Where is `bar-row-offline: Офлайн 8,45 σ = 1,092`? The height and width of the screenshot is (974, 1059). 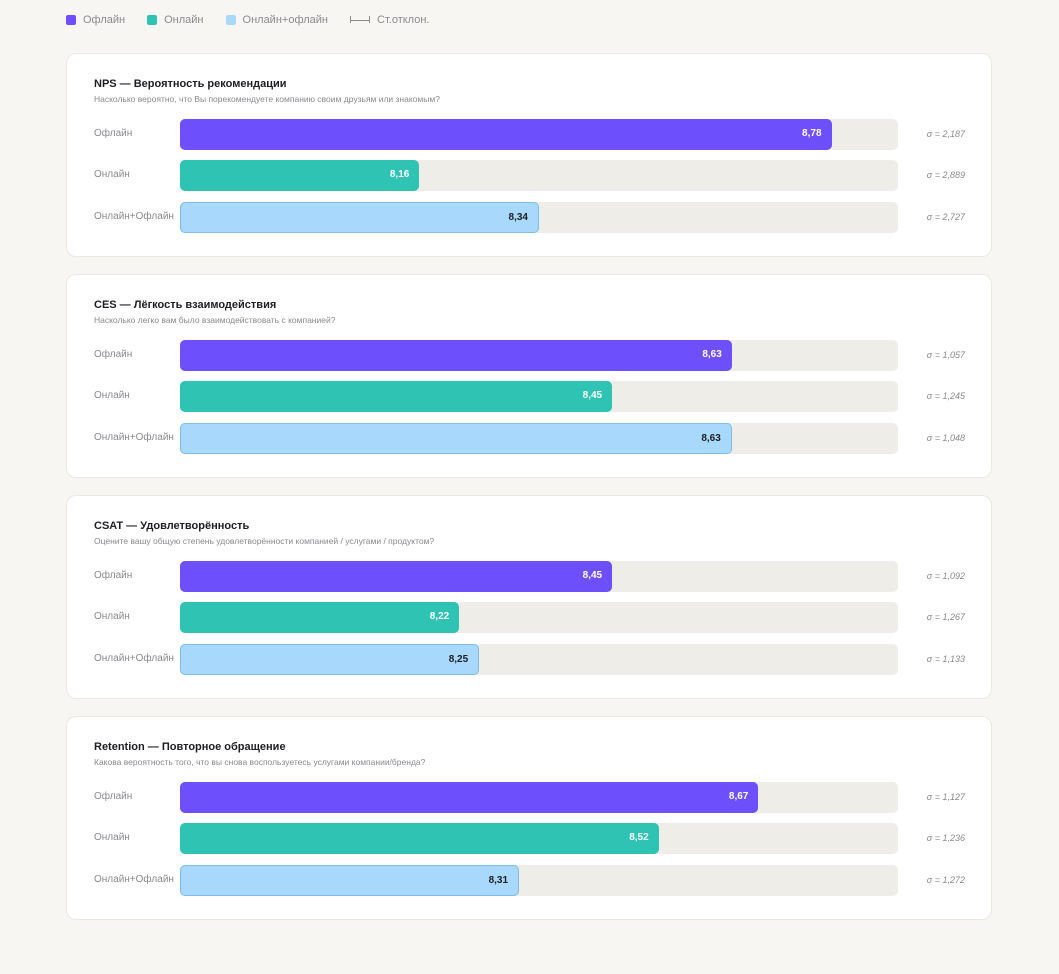
bar-row-offline: Офлайн 8,45 σ = 1,092 is located at coordinates (529, 577).